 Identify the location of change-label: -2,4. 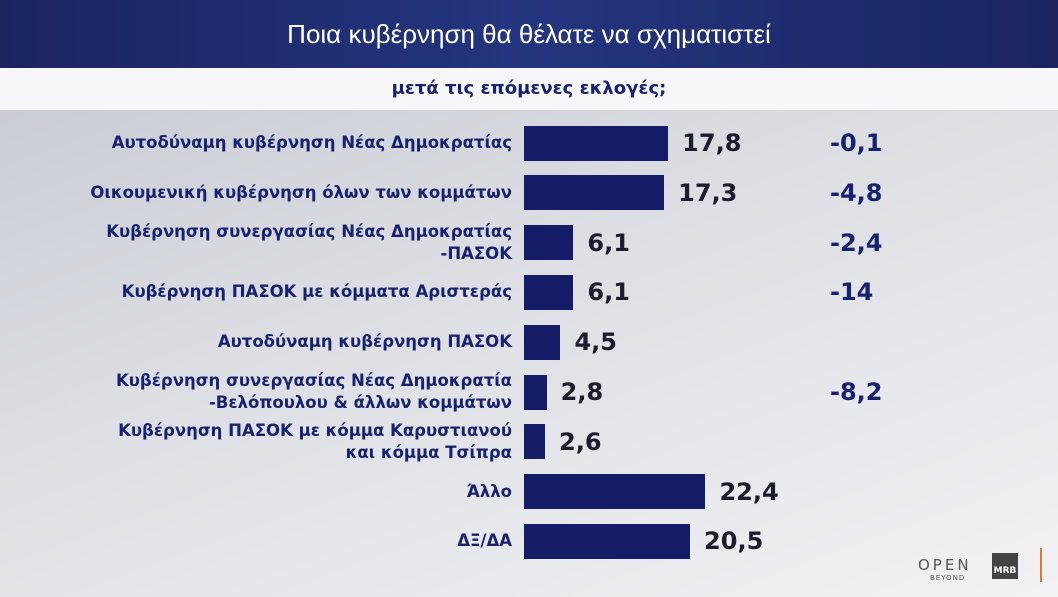
(856, 242).